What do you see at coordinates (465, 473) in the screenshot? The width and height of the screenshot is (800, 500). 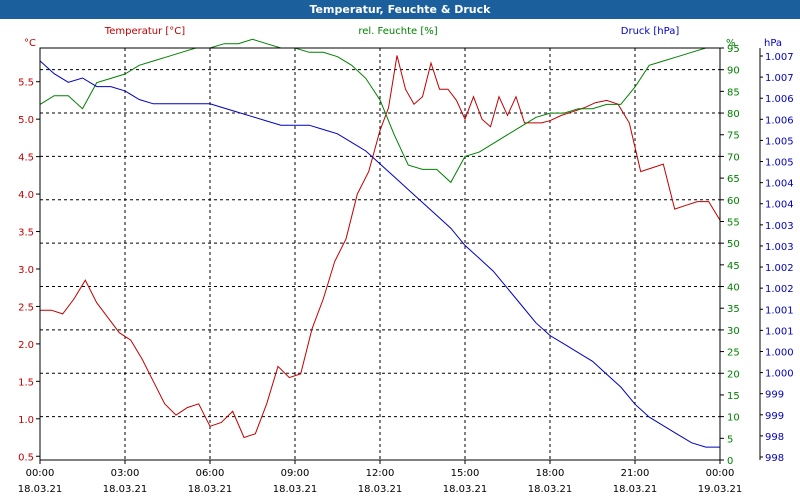 I see `x-tick-label-time: 15:00` at bounding box center [465, 473].